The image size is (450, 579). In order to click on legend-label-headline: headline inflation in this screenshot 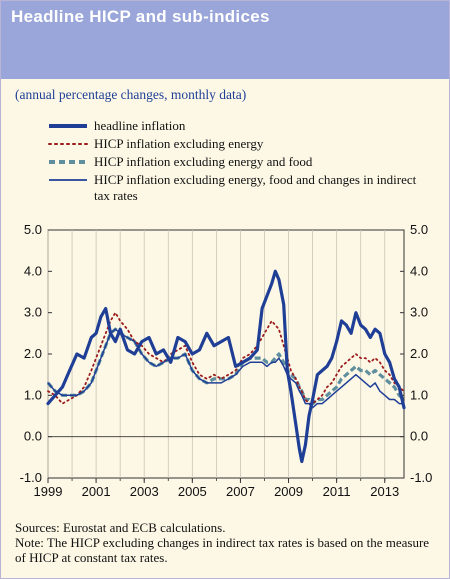, I will do `click(140, 125)`.